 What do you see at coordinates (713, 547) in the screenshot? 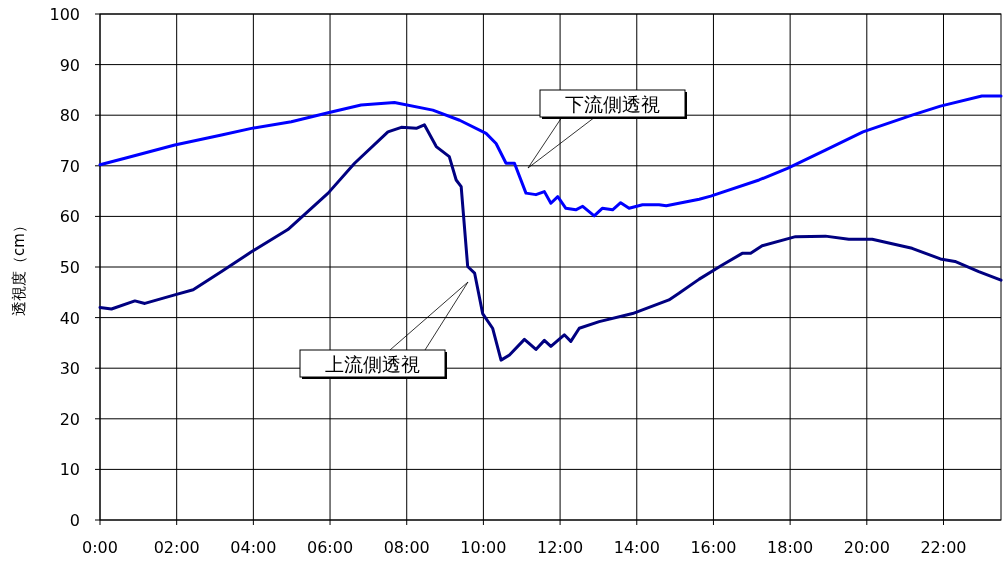
I see `x-tick-label: 16:00` at bounding box center [713, 547].